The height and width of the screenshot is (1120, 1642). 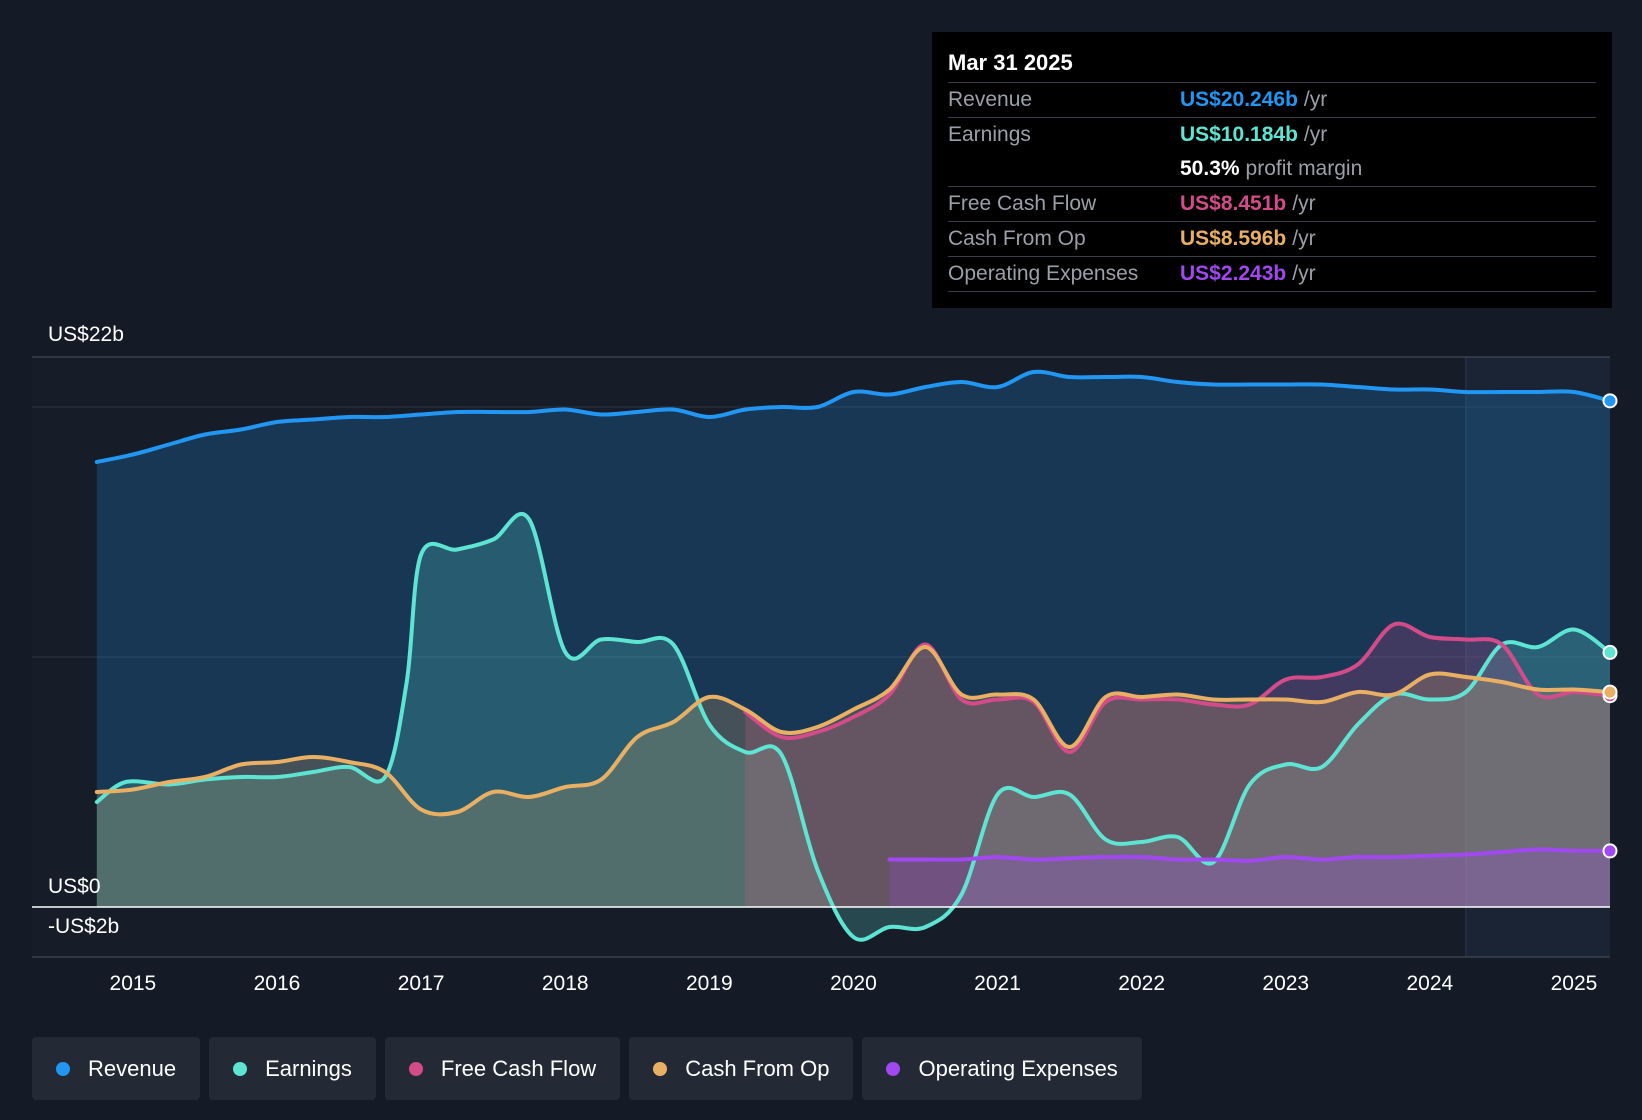 What do you see at coordinates (1018, 1068) in the screenshot?
I see `legend-label: Operating Expenses` at bounding box center [1018, 1068].